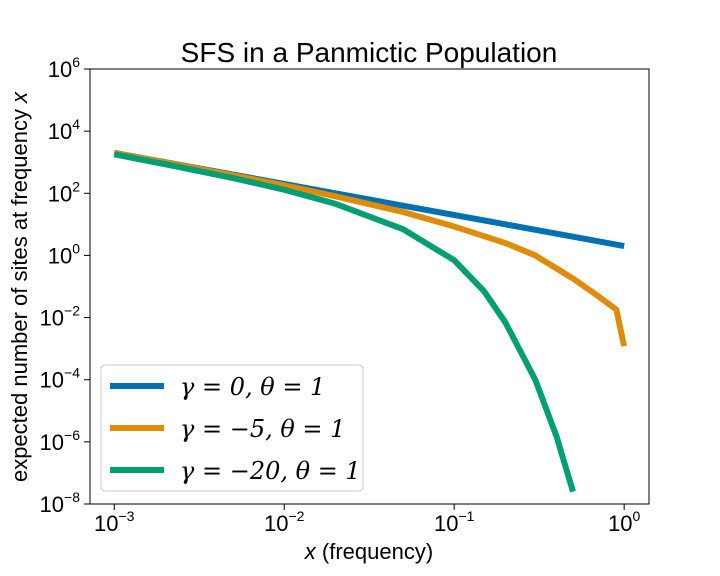 This screenshot has height=576, width=720. I want to click on y-tick-label: 10⁻², so click(60, 317).